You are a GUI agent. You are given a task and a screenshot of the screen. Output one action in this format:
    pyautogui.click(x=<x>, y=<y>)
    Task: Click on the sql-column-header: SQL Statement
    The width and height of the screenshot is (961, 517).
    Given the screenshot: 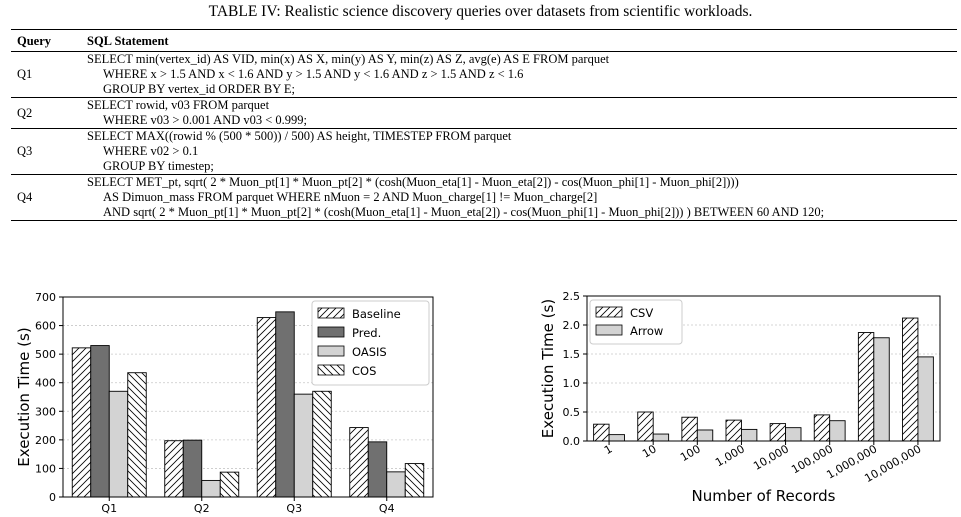 What is the action you would take?
    pyautogui.click(x=522, y=40)
    